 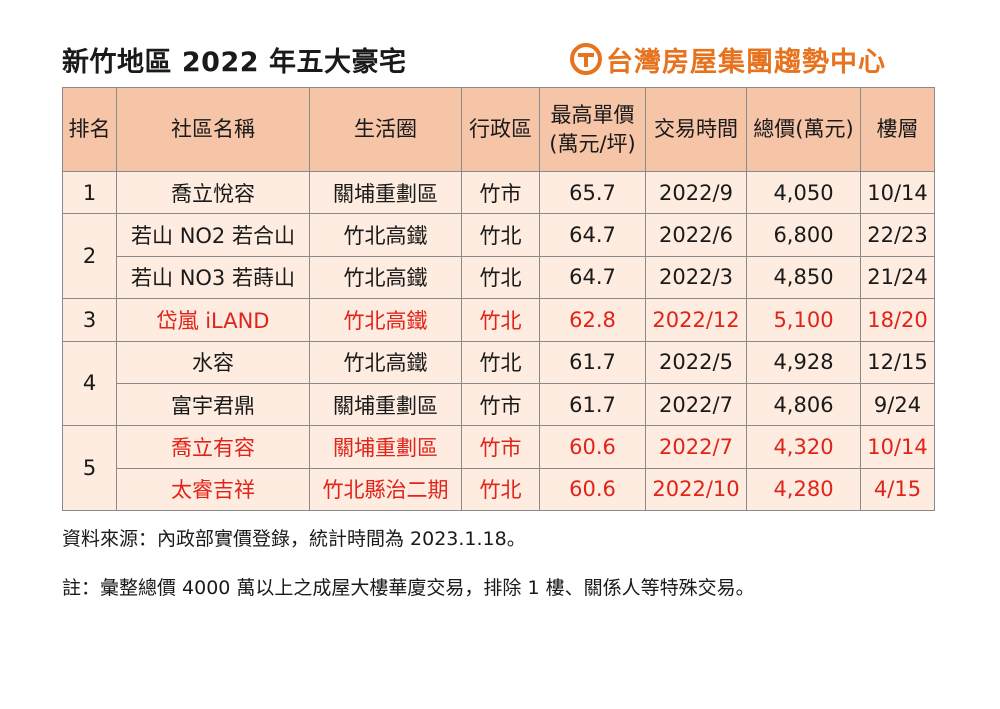 I want to click on cell-name: 喬立悅容, so click(x=213, y=192).